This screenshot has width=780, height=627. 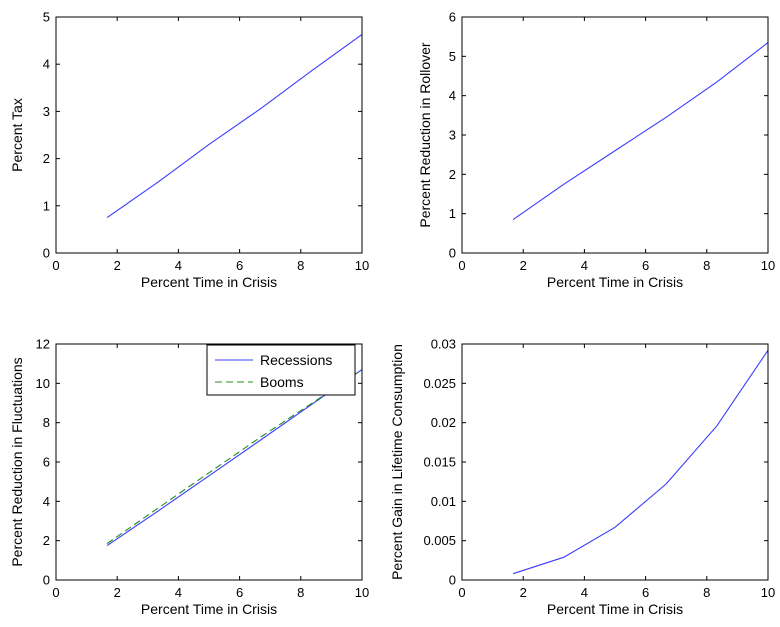 What do you see at coordinates (296, 360) in the screenshot?
I see `legend-label-recessions: Recessions` at bounding box center [296, 360].